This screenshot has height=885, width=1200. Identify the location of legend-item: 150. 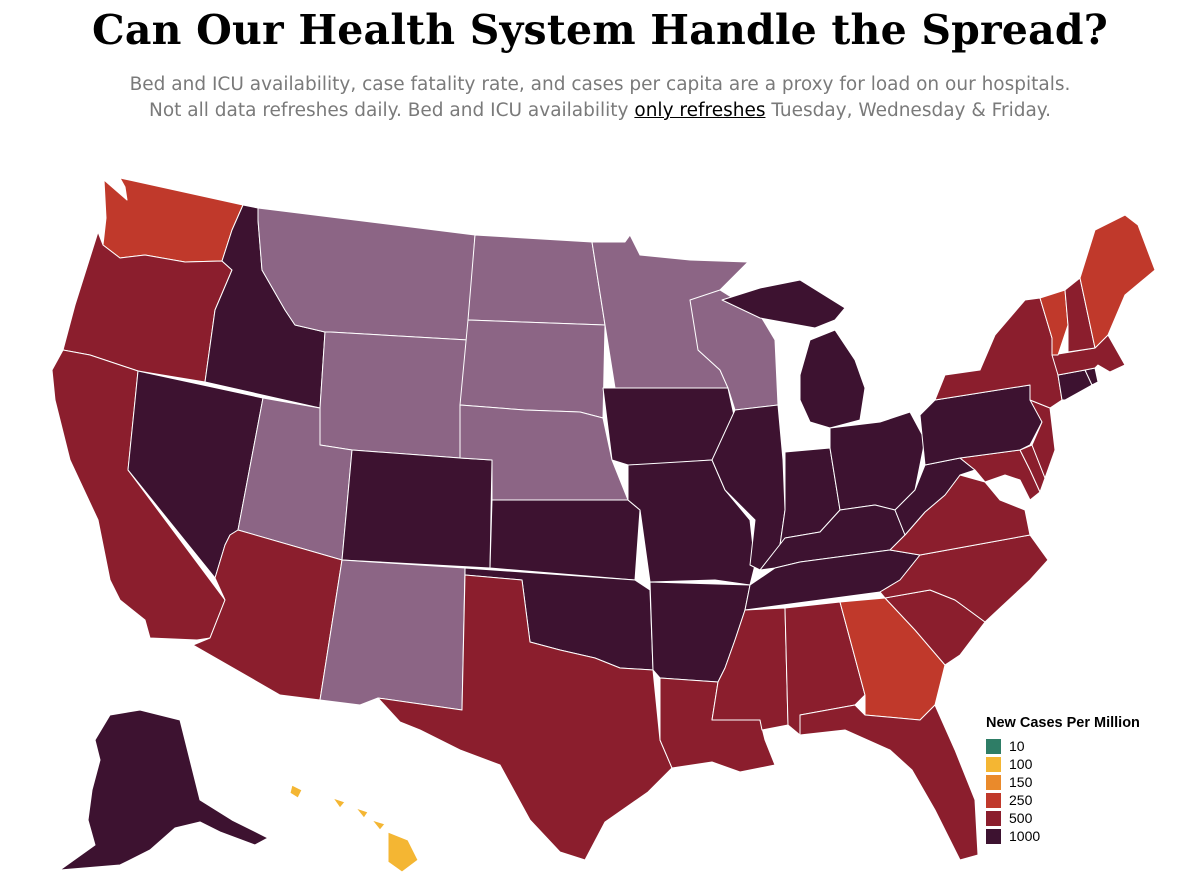
(1088, 782).